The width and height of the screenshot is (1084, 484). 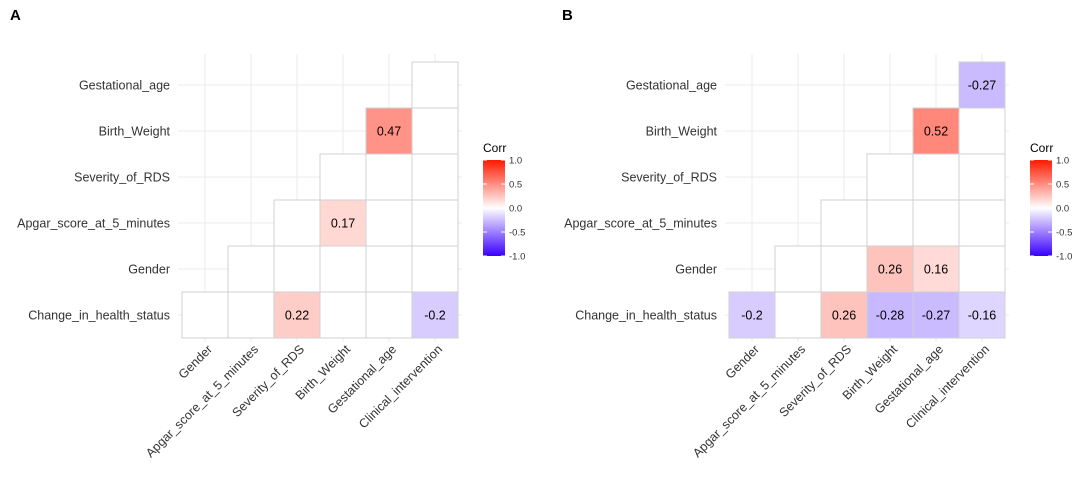 I want to click on cell-value-label: 0.17, so click(x=343, y=224).